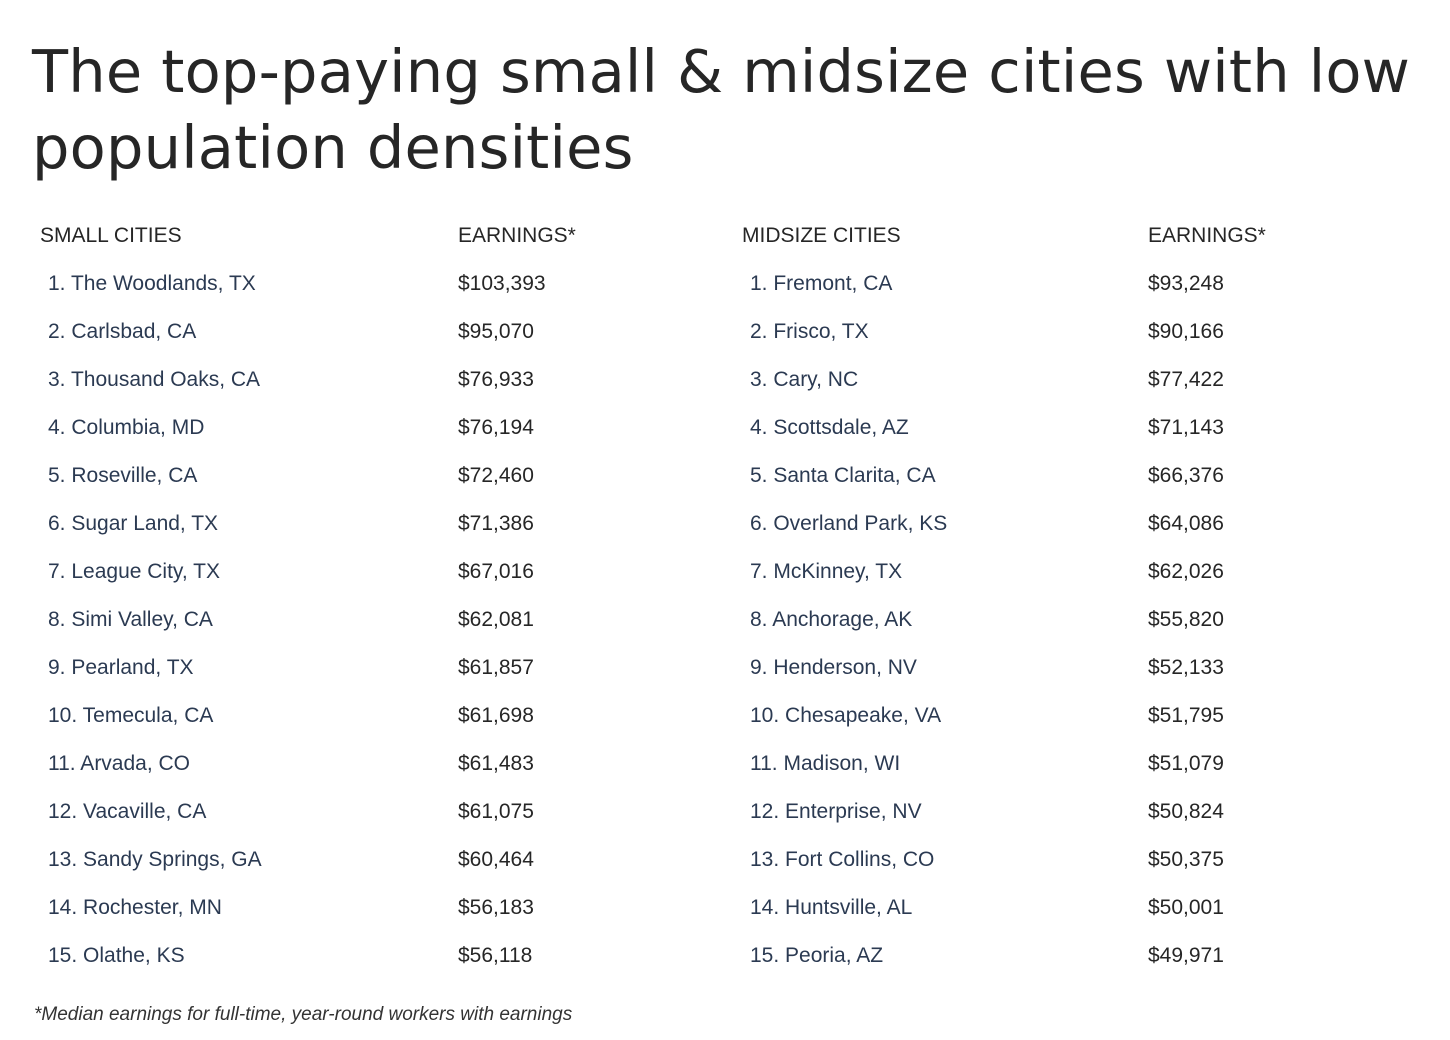  What do you see at coordinates (131, 715) in the screenshot?
I see `city-name: 10. Temecula, CA` at bounding box center [131, 715].